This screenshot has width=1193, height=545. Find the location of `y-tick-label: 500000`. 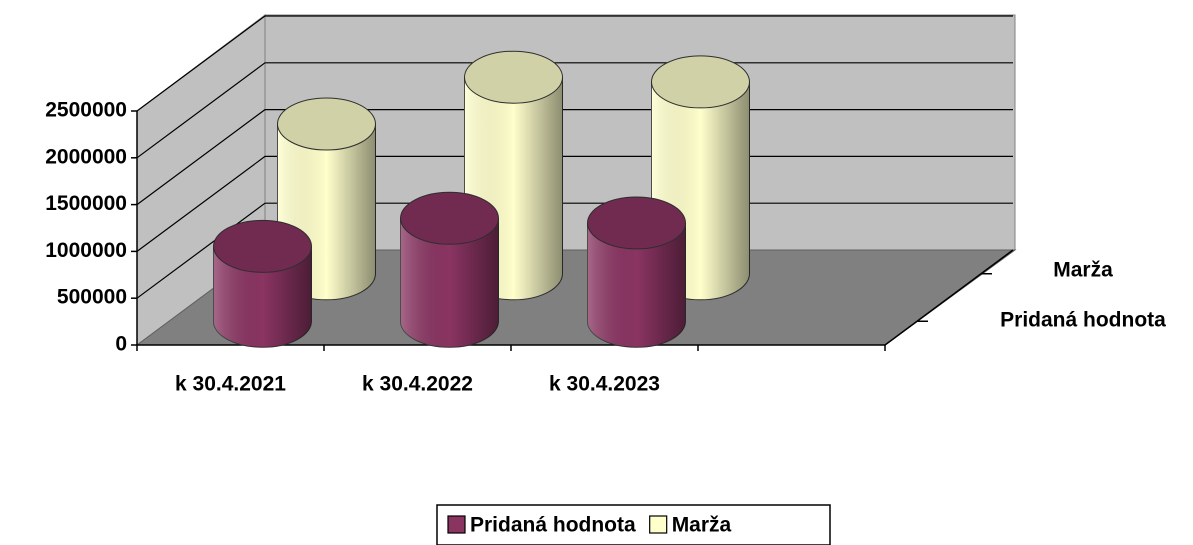

y-tick-label: 500000 is located at coordinates (92, 297).